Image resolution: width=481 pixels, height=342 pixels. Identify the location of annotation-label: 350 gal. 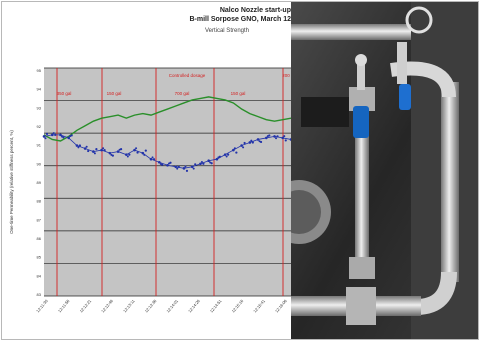
(64, 93).